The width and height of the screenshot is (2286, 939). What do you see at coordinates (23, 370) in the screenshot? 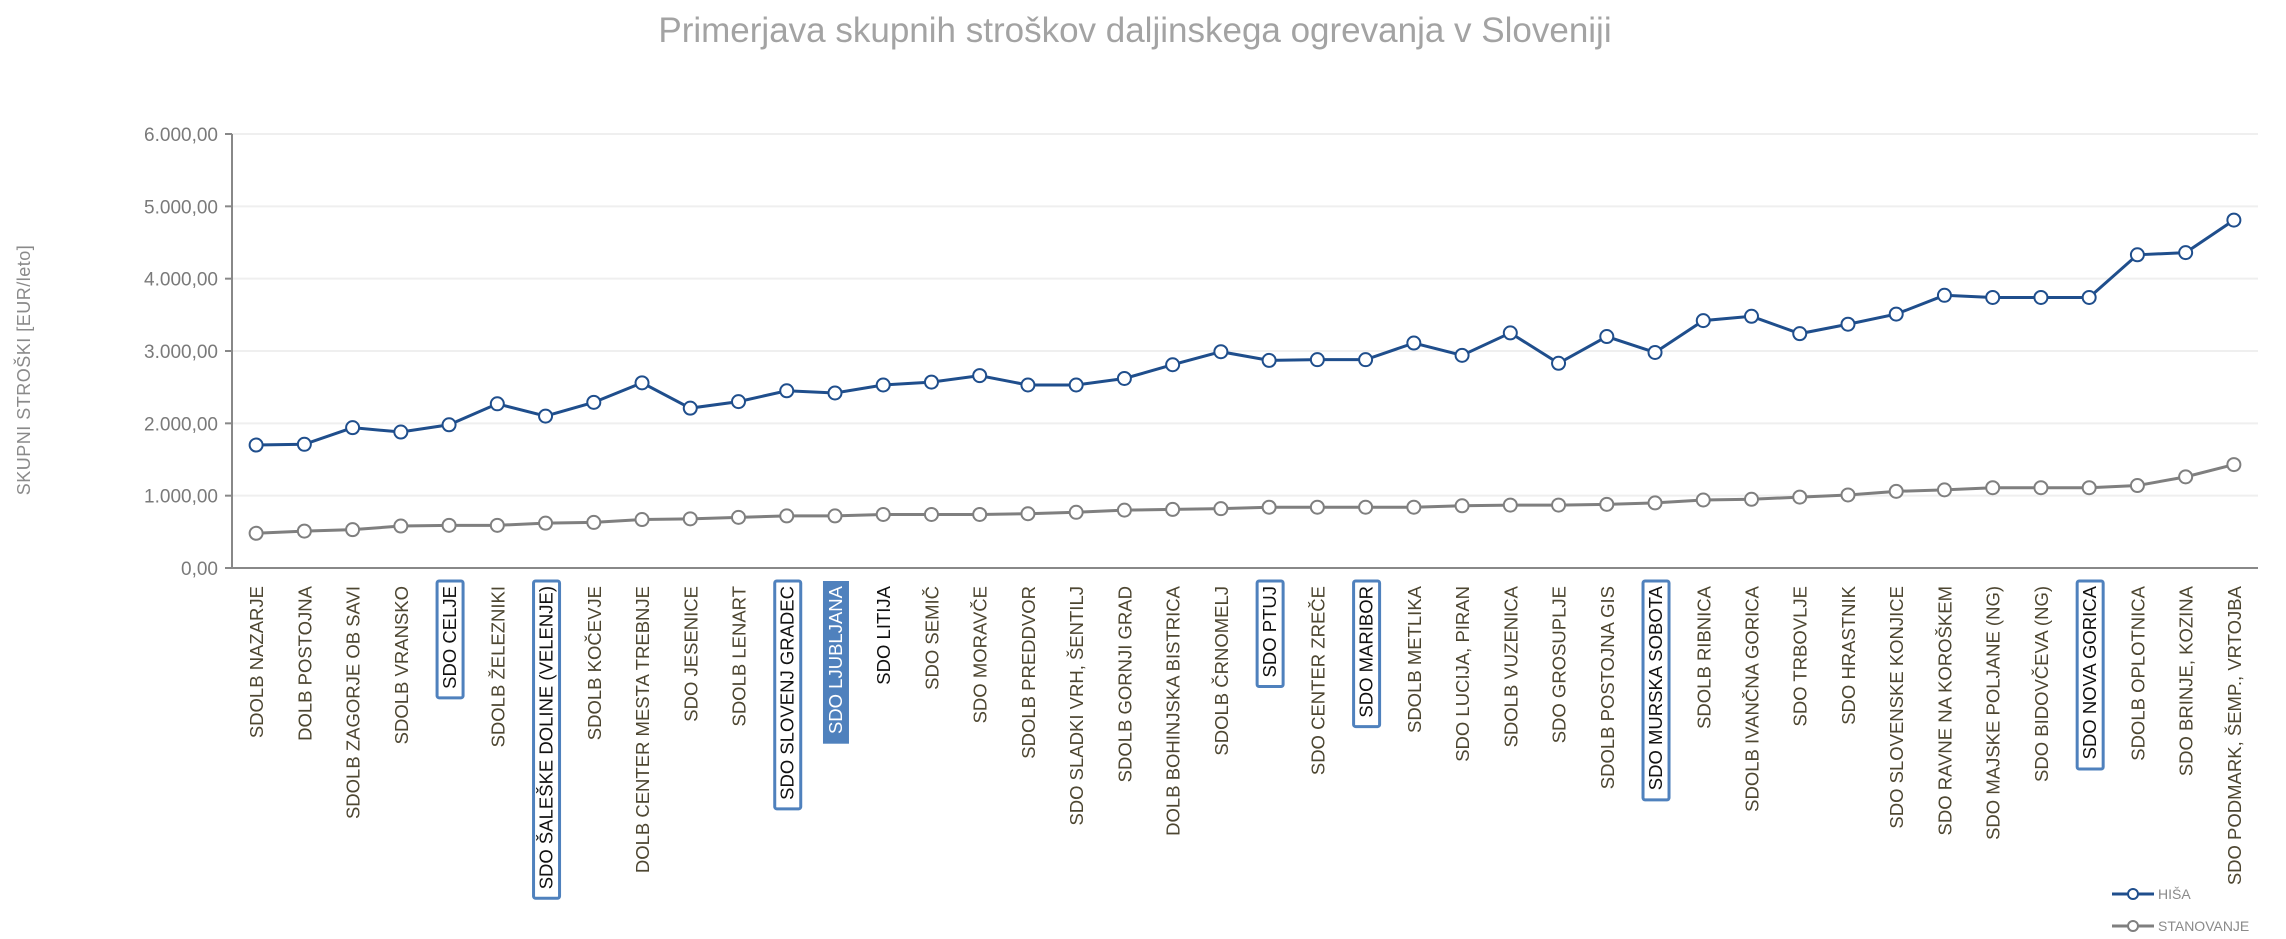
I see `y-axis-title: SKUPNI STROŠKI [EUR/leto]` at bounding box center [23, 370].